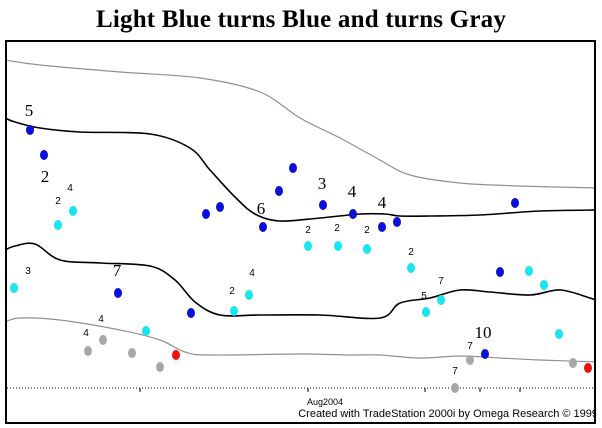  I want to click on x-axis-label: Aug2004, so click(325, 402).